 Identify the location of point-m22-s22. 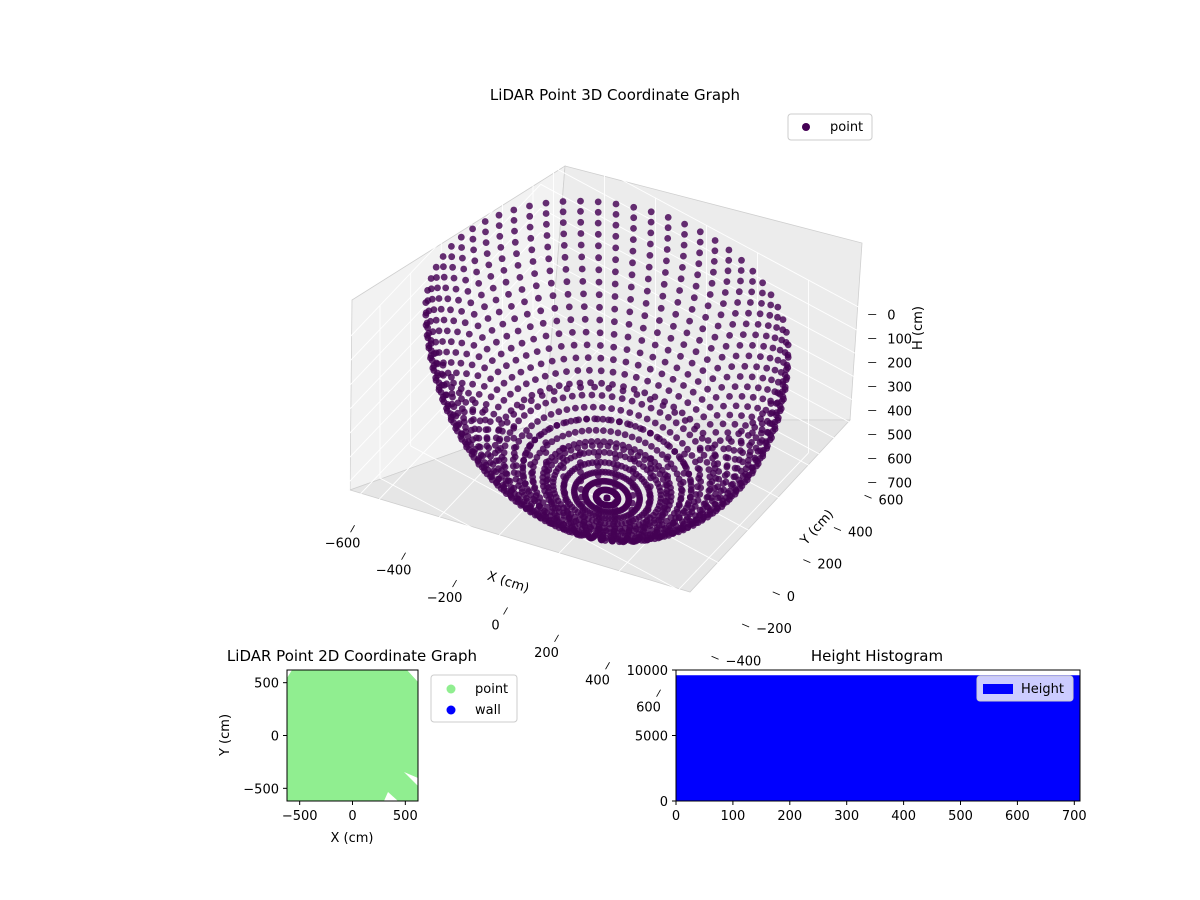
(598, 246).